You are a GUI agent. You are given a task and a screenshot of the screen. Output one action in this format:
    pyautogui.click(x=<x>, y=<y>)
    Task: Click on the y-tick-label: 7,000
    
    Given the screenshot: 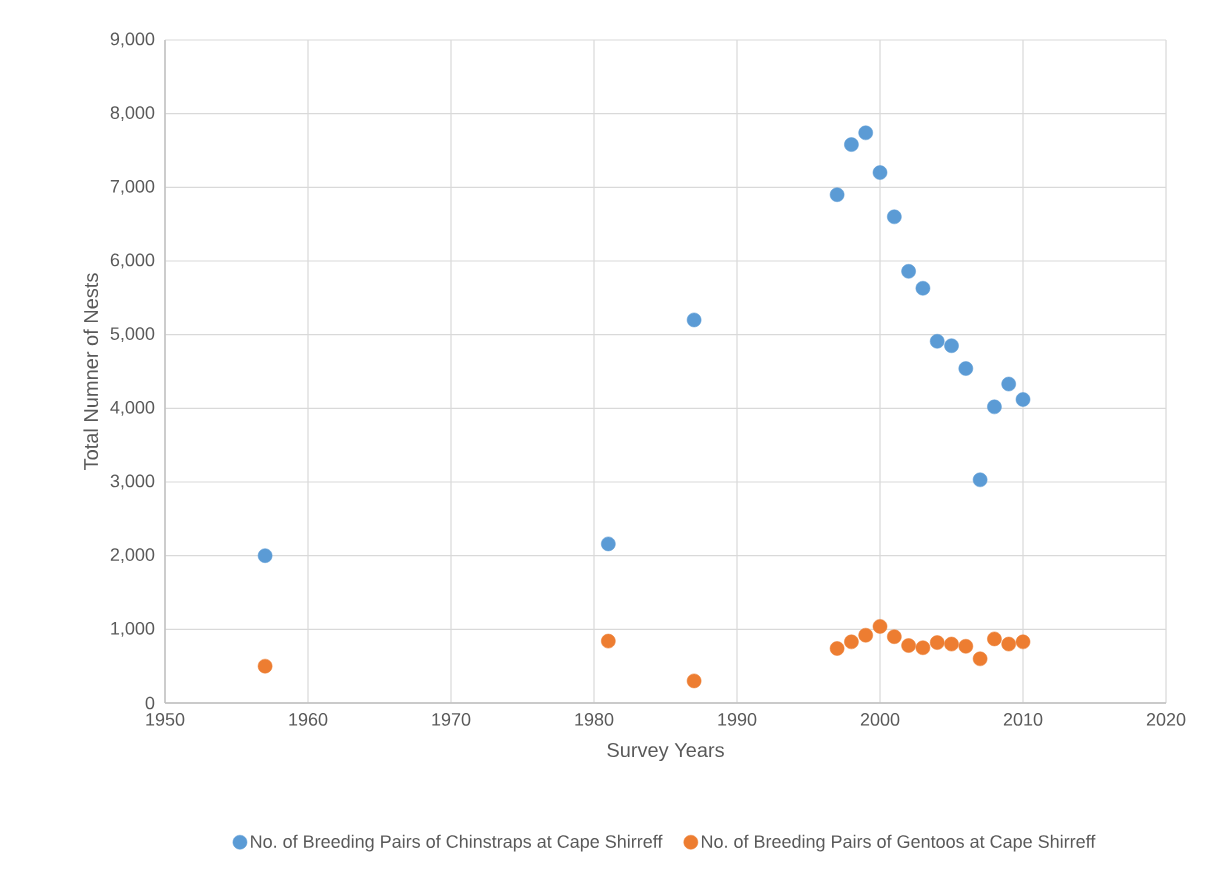 What is the action you would take?
    pyautogui.click(x=132, y=187)
    